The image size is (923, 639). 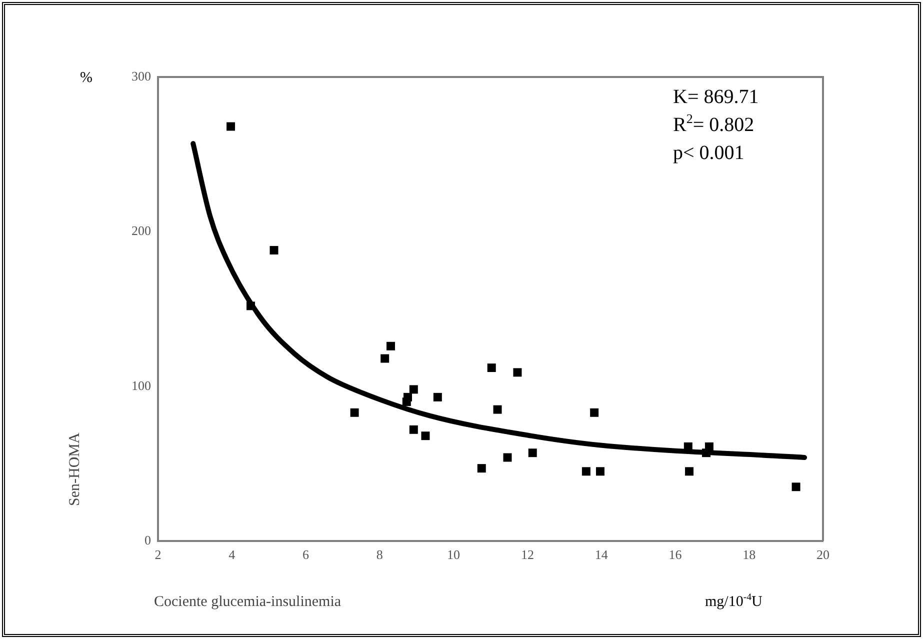 I want to click on x-tick-label: 6, so click(x=306, y=554).